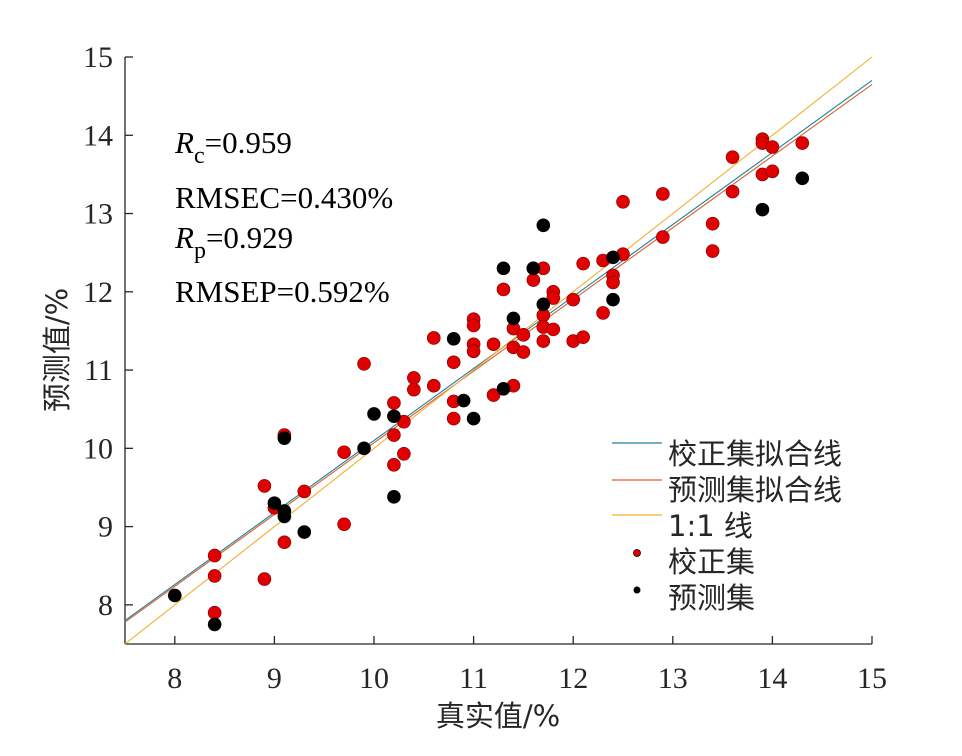  Describe the element at coordinates (755, 490) in the screenshot. I see `legend-label-prediction-fit: 预测集拟合线` at that location.